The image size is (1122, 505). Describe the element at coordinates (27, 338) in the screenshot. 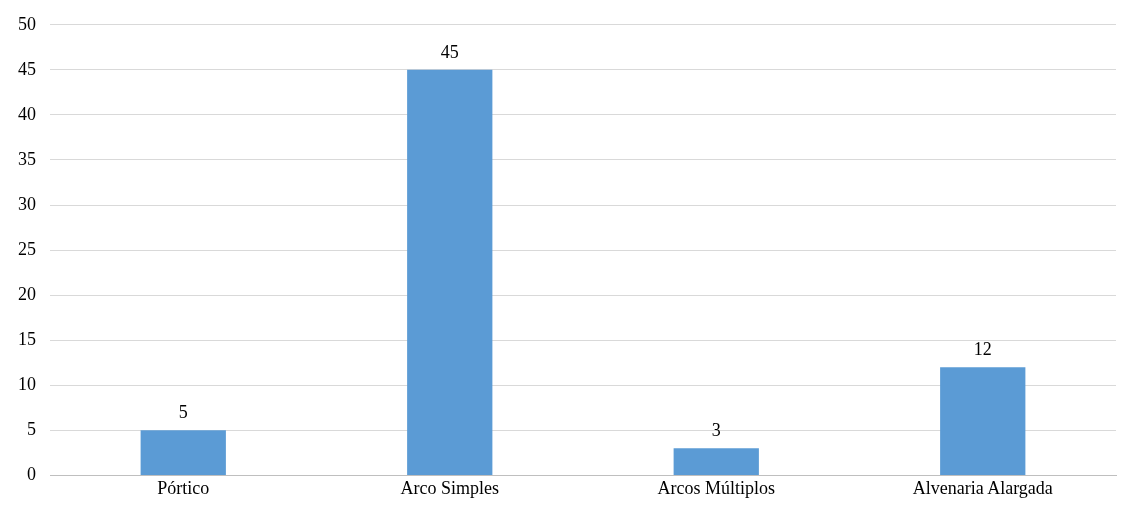

I see `y-tick-label: 15` at that location.